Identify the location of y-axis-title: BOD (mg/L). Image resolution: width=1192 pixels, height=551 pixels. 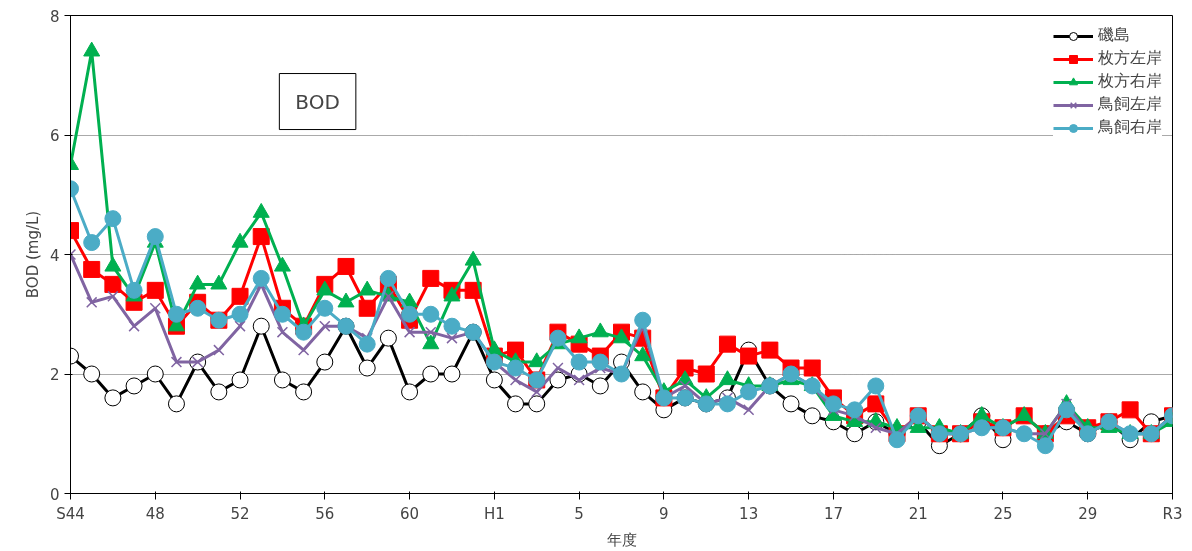
(32, 254).